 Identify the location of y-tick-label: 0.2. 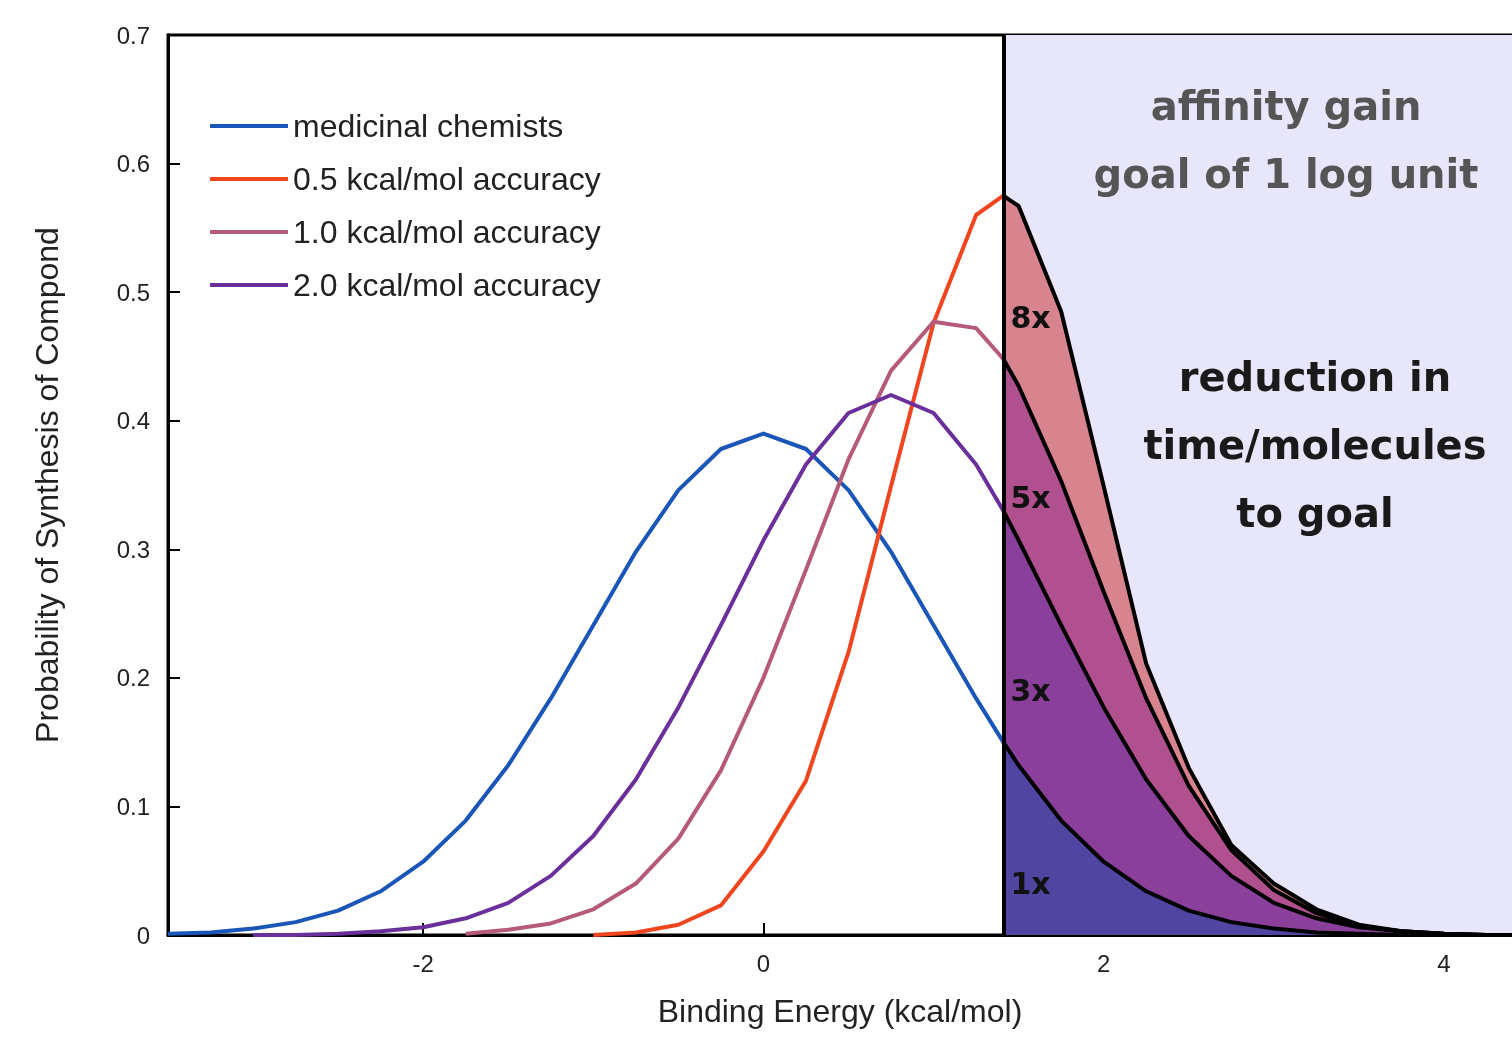
(133, 678).